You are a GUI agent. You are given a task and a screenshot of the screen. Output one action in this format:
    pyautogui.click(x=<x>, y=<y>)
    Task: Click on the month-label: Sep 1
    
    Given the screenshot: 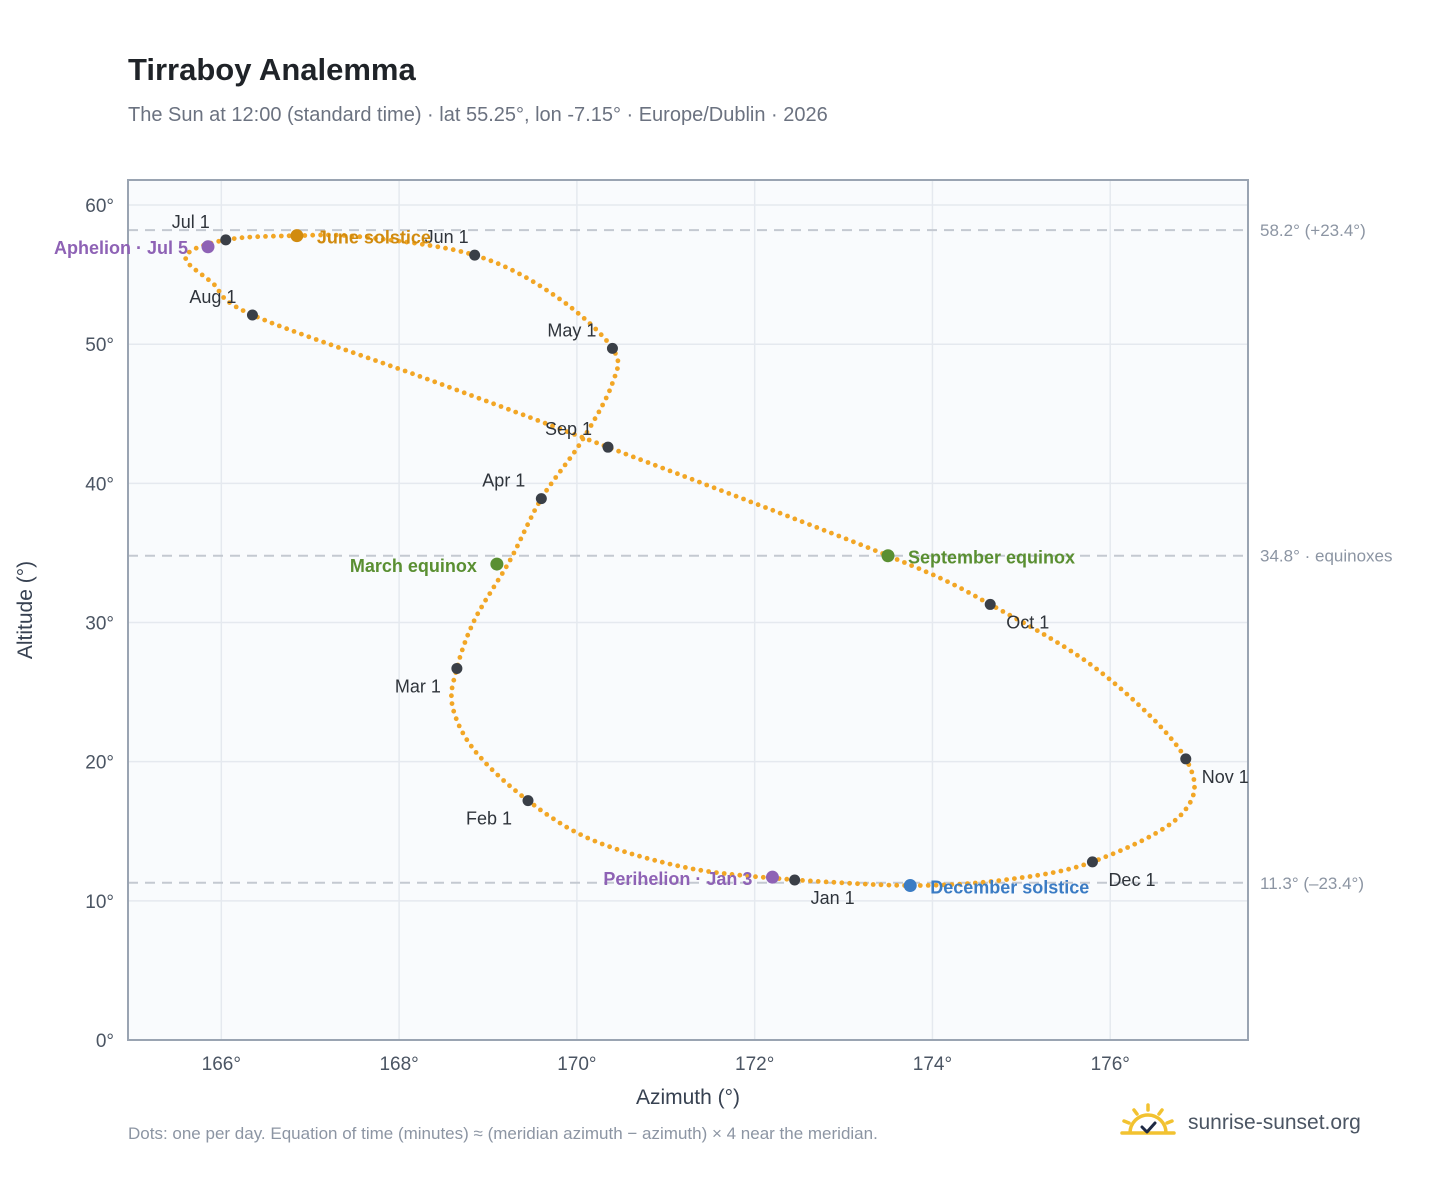 What is the action you would take?
    pyautogui.click(x=568, y=429)
    